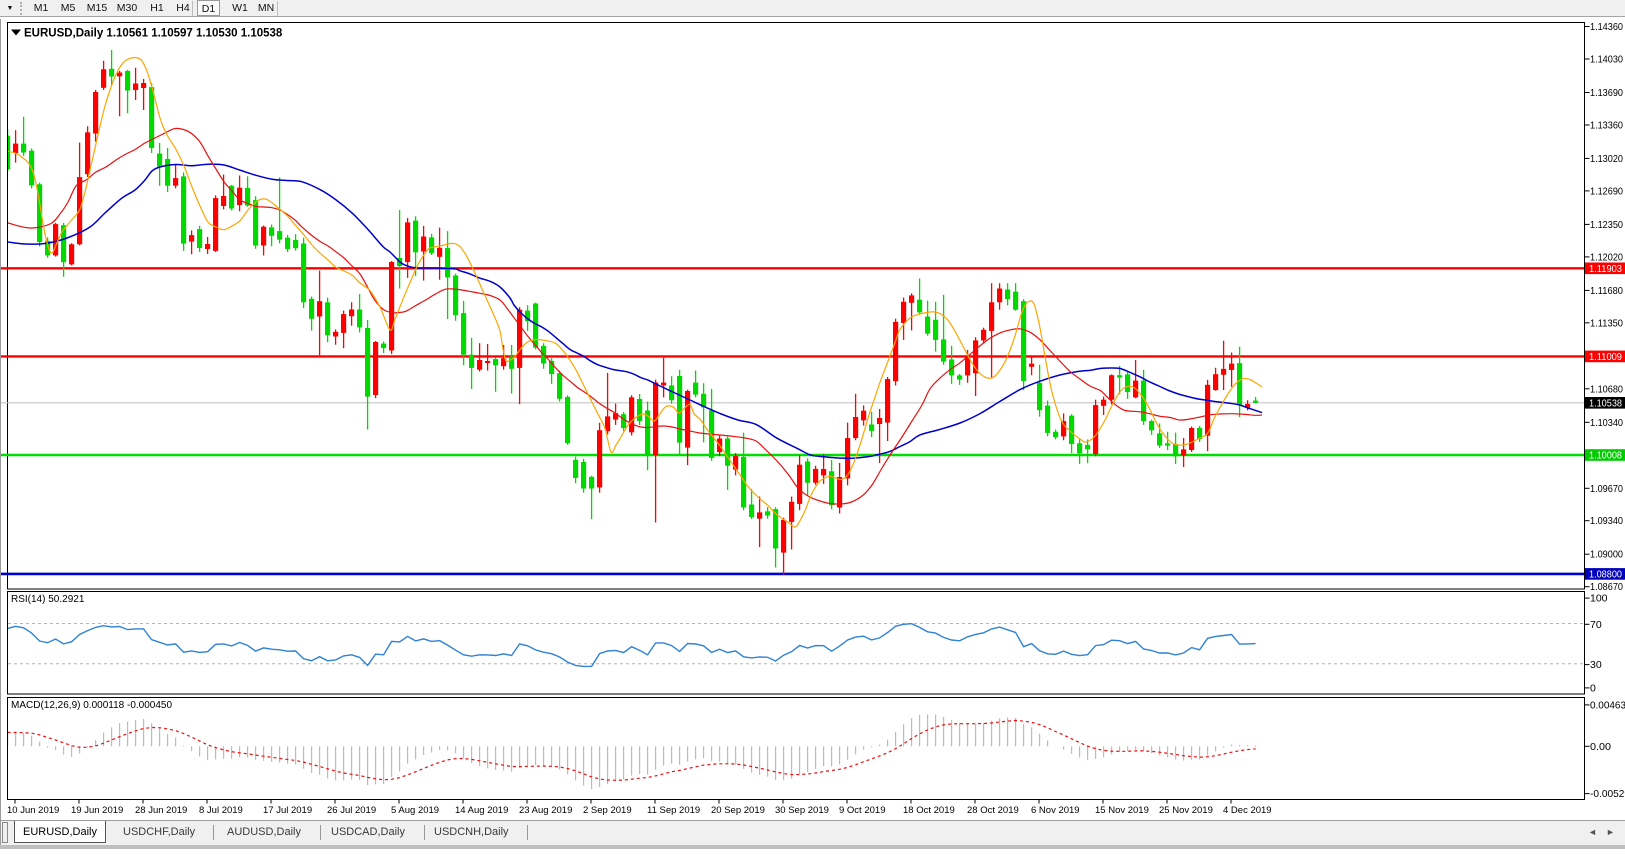 Image resolution: width=1625 pixels, height=854 pixels. Describe the element at coordinates (221, 810) in the screenshot. I see `svg-text: 8 Jul 2019` at that location.